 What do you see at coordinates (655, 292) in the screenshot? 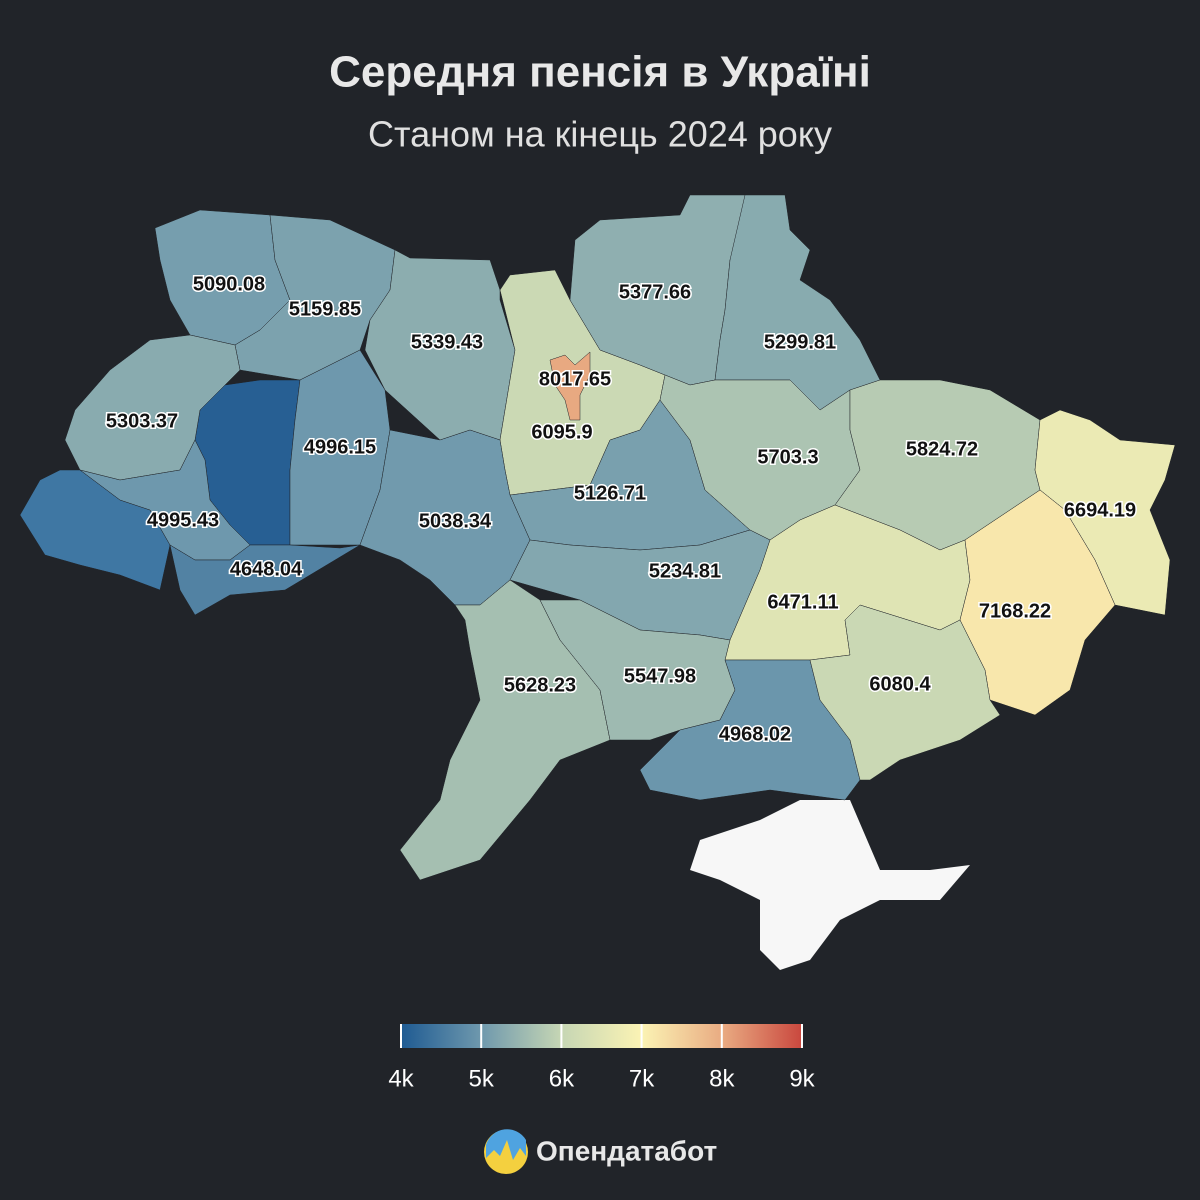
I see `value-label: 5377.66` at bounding box center [655, 292].